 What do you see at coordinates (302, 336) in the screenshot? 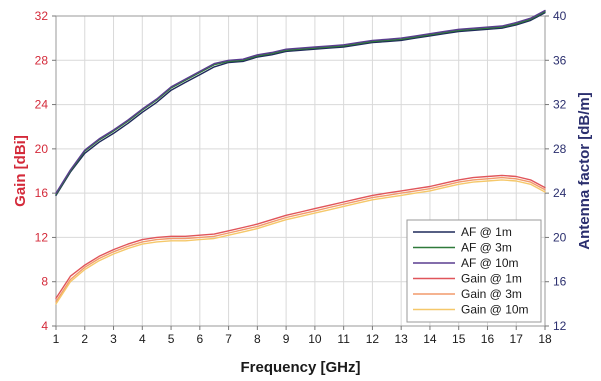
I see `x-axis-ticks: 1 2 3 4 5 6 7 8 9 10 11 12 13 14 15 16 17 18` at bounding box center [302, 336].